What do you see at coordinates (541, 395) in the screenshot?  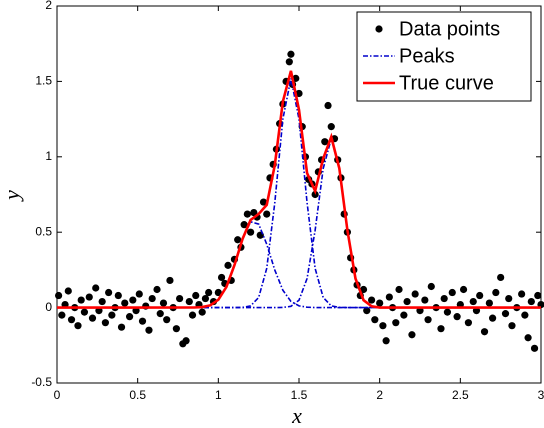 I see `x-tick-label: 3` at bounding box center [541, 395].